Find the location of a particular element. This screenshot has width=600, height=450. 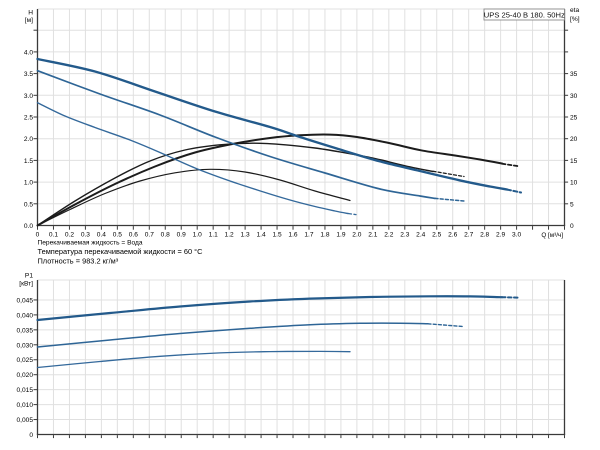

svg-text: 2.3 is located at coordinates (404, 235).